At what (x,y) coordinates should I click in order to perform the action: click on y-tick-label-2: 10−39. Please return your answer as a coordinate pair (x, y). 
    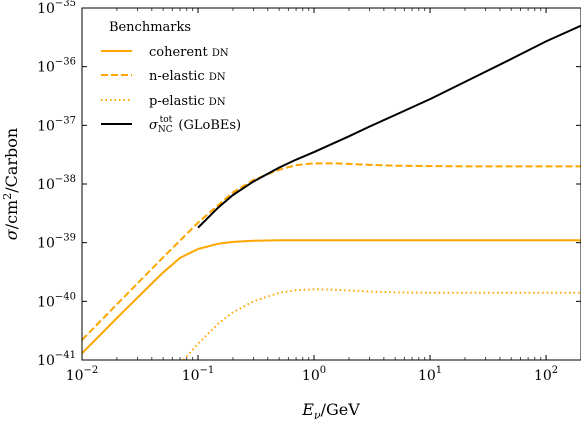
    Looking at the image, I should click on (56, 242).